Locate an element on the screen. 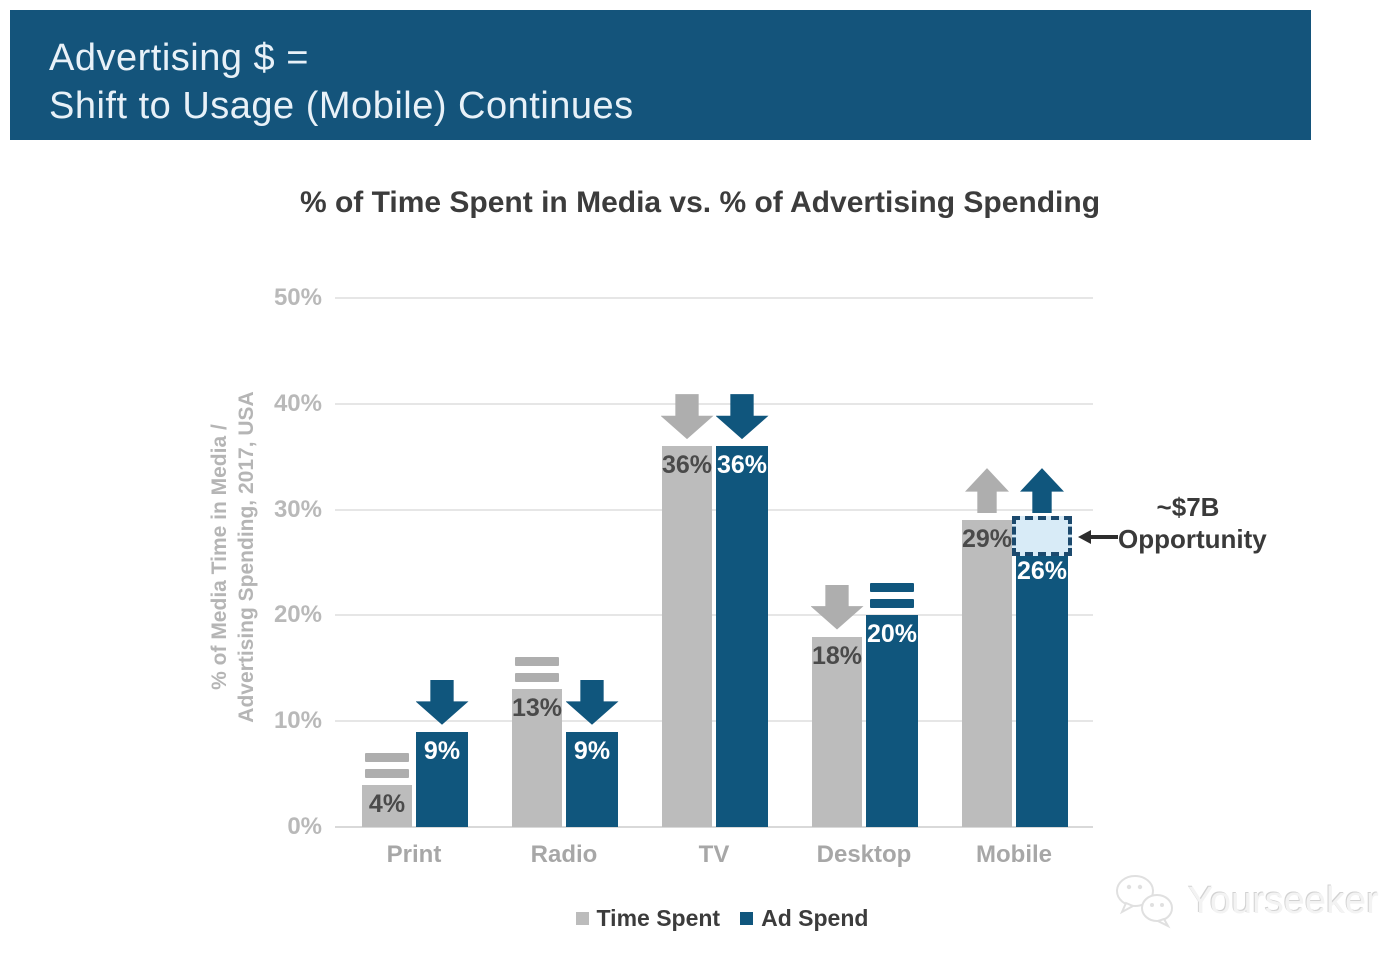  category-label-mobile: Mobile is located at coordinates (1014, 854).